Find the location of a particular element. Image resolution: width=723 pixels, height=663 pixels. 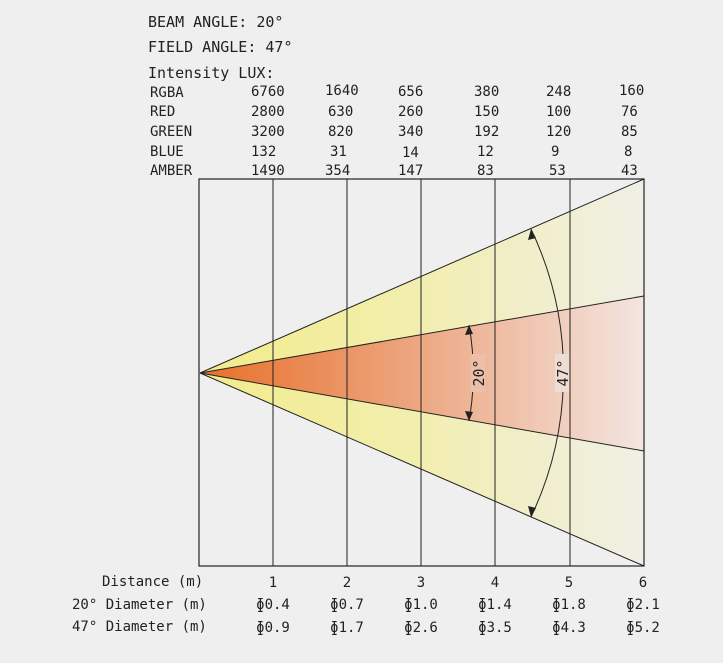

table-cell: 2800 is located at coordinates (268, 112).